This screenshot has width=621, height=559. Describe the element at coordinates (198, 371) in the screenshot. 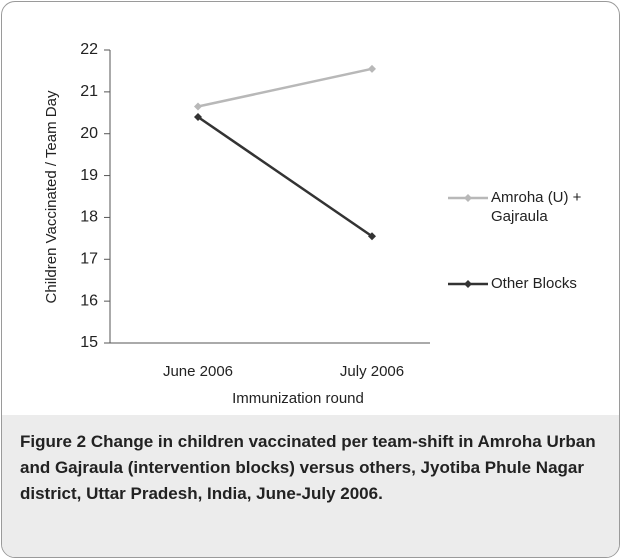

I see `x-tick-label: June 2006` at that location.